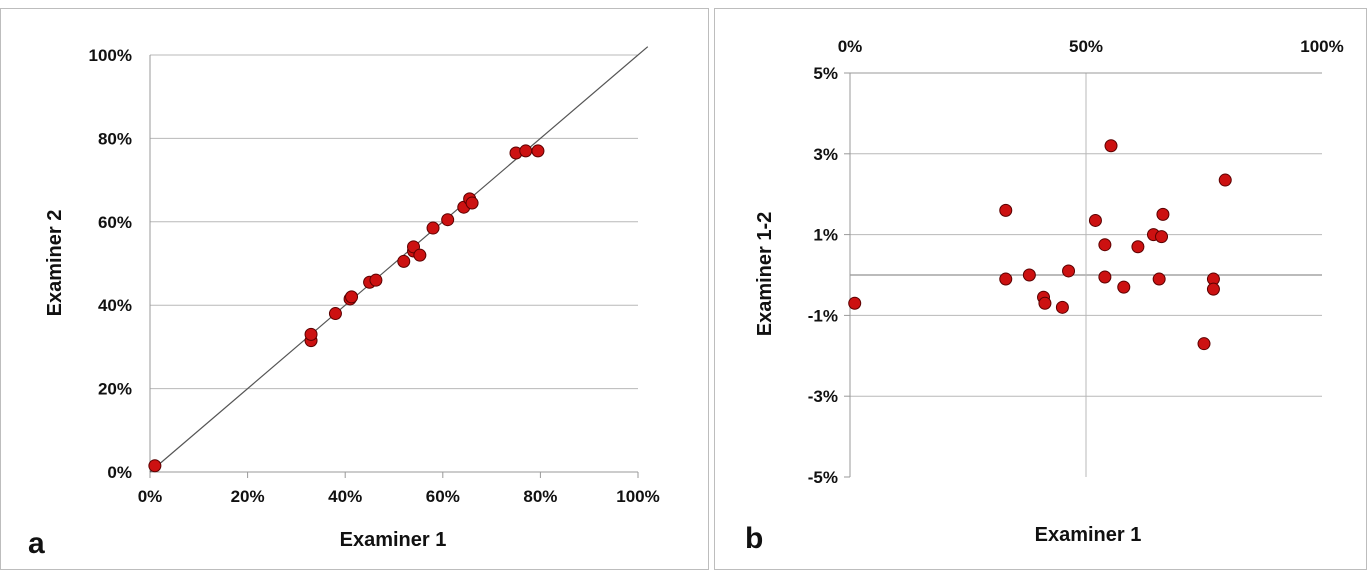 The height and width of the screenshot is (575, 1368). Describe the element at coordinates (115, 389) in the screenshot. I see `panel-a-y-tick-label: 20%` at that location.